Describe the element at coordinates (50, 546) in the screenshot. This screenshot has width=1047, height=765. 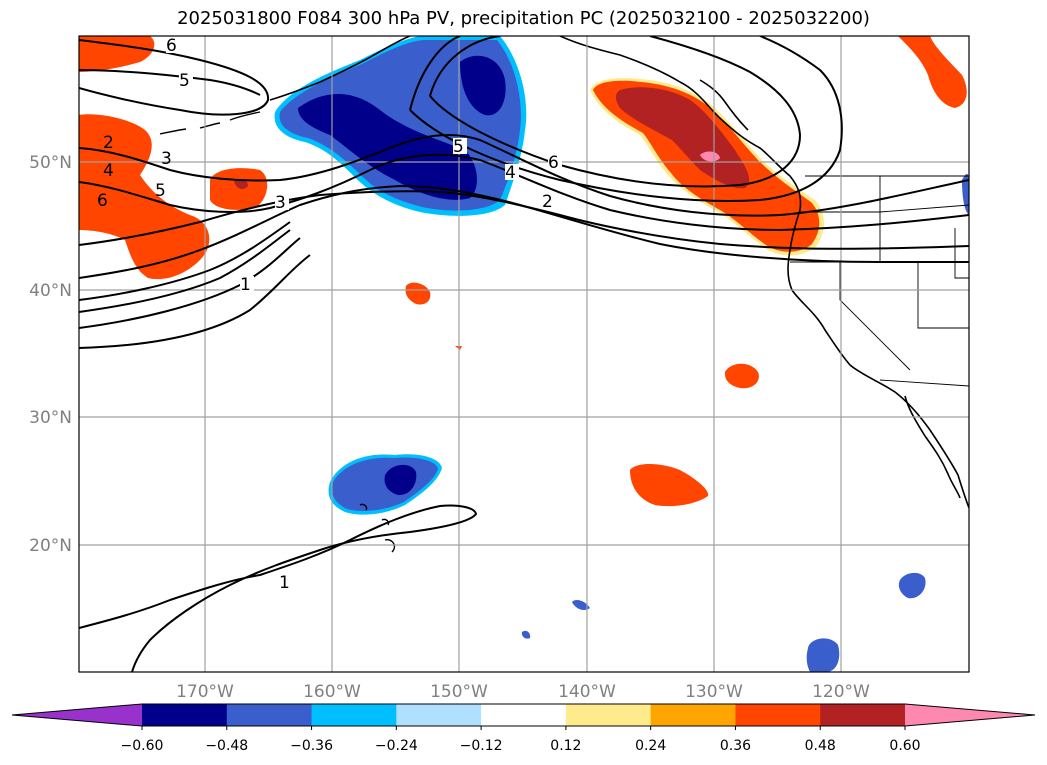
I see `latitude-label: 20°N` at that location.